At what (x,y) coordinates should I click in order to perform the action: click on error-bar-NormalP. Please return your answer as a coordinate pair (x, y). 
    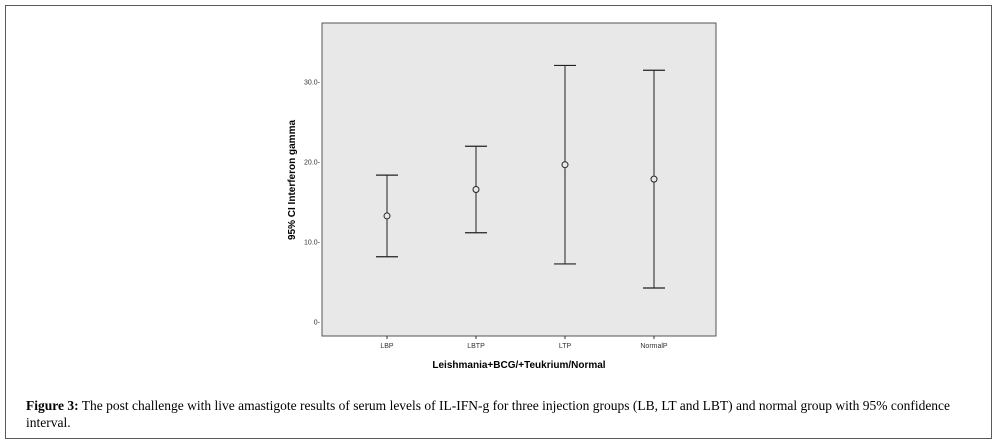
    Looking at the image, I should click on (654, 179).